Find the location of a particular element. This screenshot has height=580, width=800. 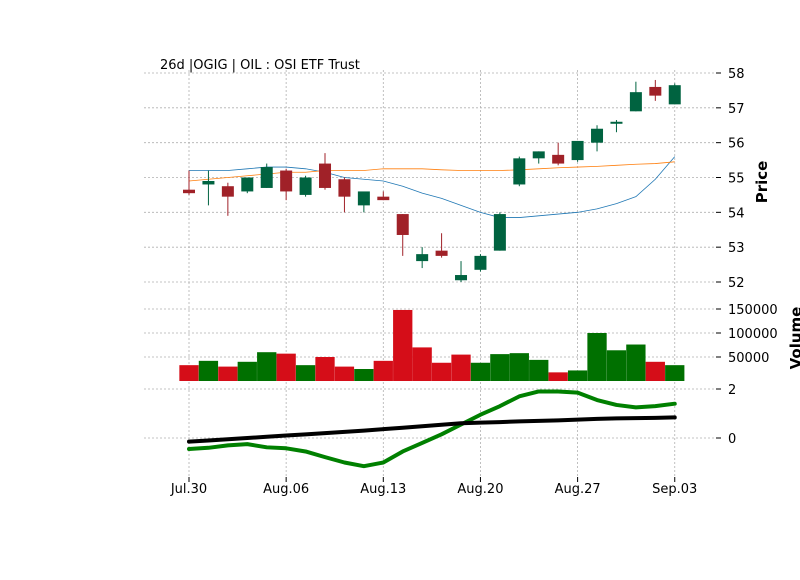

price-tick-label: 53 is located at coordinates (736, 248).